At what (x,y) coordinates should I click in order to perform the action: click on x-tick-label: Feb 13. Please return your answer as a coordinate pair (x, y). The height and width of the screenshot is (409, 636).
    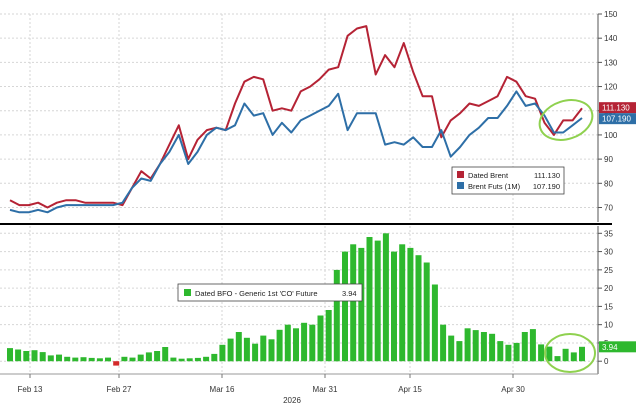
    Looking at the image, I should click on (30, 389).